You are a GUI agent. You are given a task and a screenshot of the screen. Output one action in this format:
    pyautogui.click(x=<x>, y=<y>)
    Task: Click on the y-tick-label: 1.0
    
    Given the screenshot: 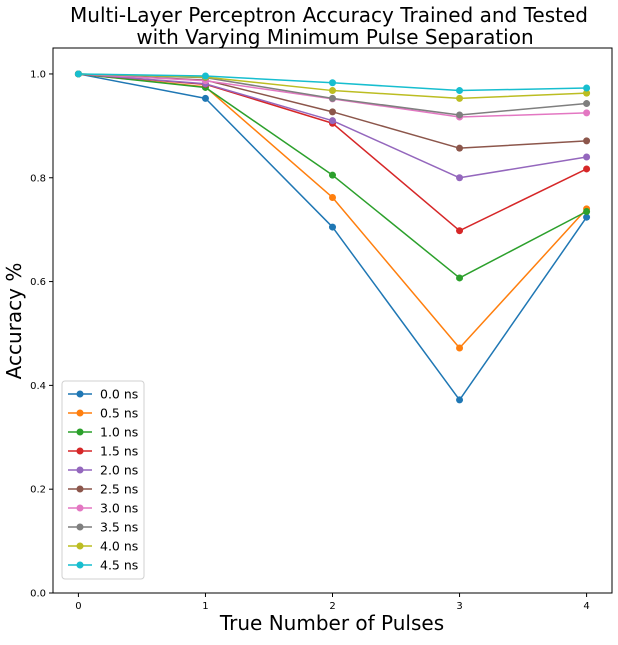 What is the action you would take?
    pyautogui.click(x=38, y=74)
    